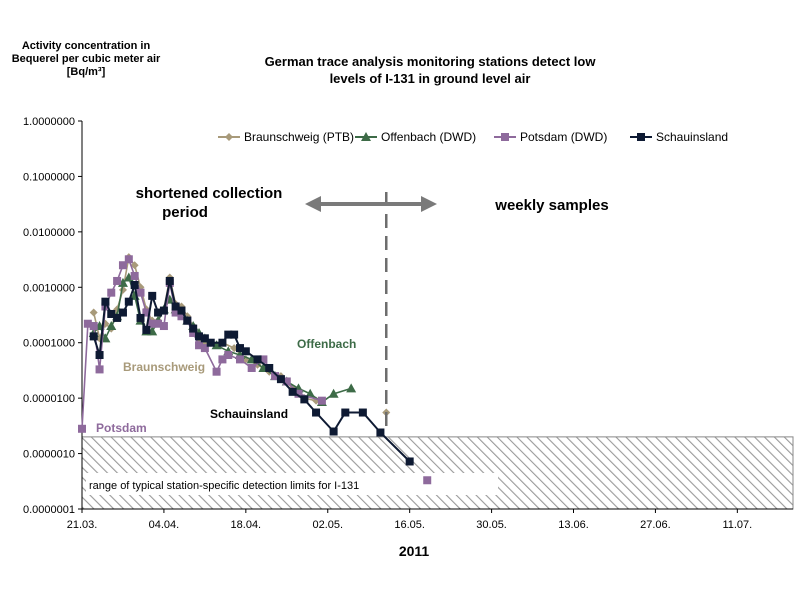 The height and width of the screenshot is (600, 800). What do you see at coordinates (313, 204) in the screenshot?
I see `period-arrow-left-head` at bounding box center [313, 204].